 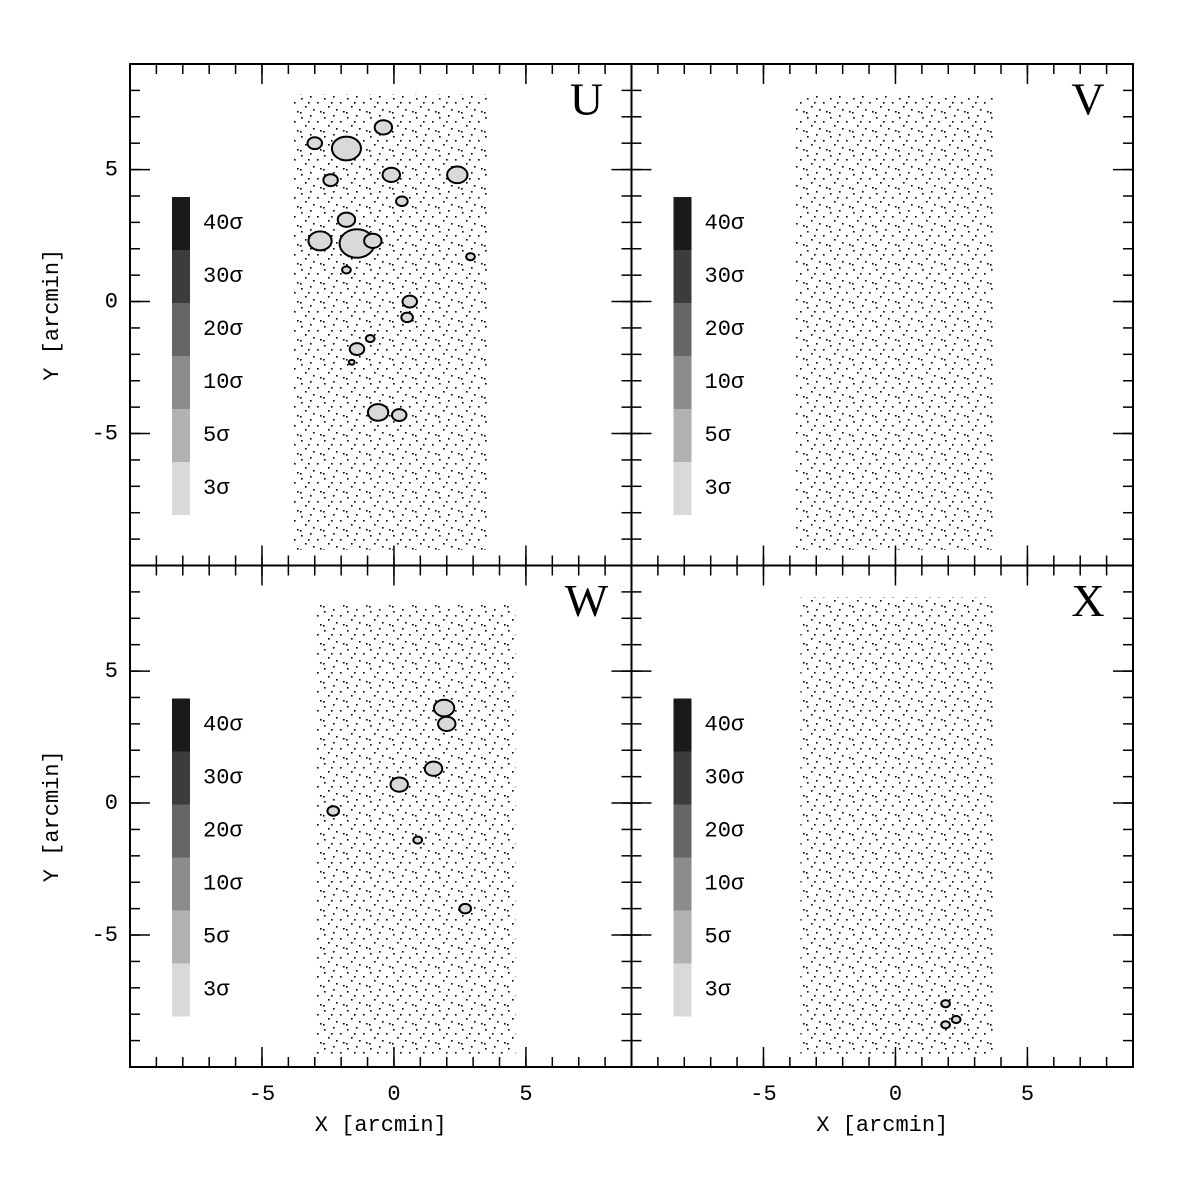 I want to click on panel-letter: U, so click(x=586, y=99).